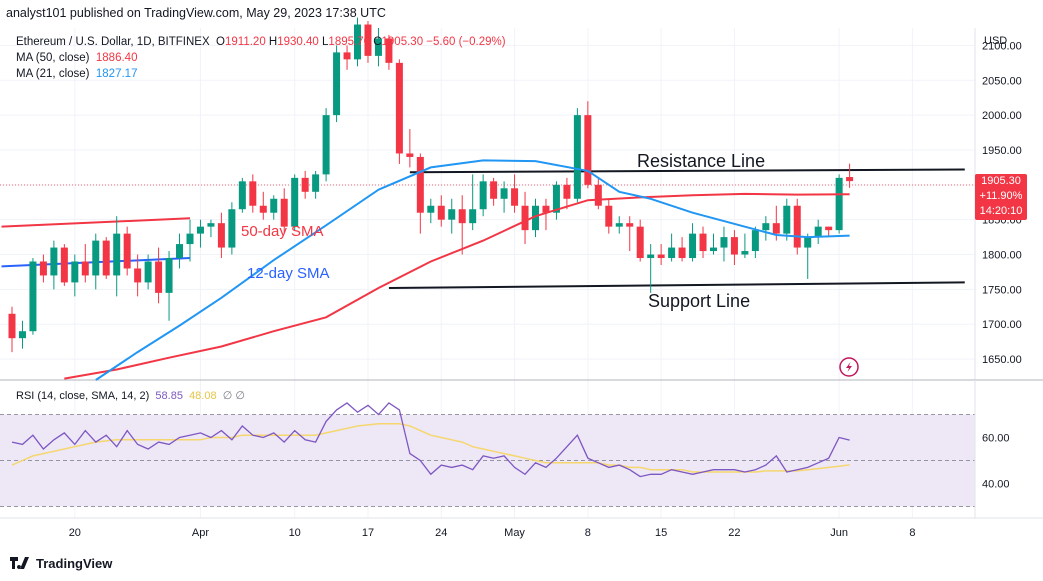  I want to click on rsi-label: RSI (14, close, SMA, 14, 2), so click(83, 396).